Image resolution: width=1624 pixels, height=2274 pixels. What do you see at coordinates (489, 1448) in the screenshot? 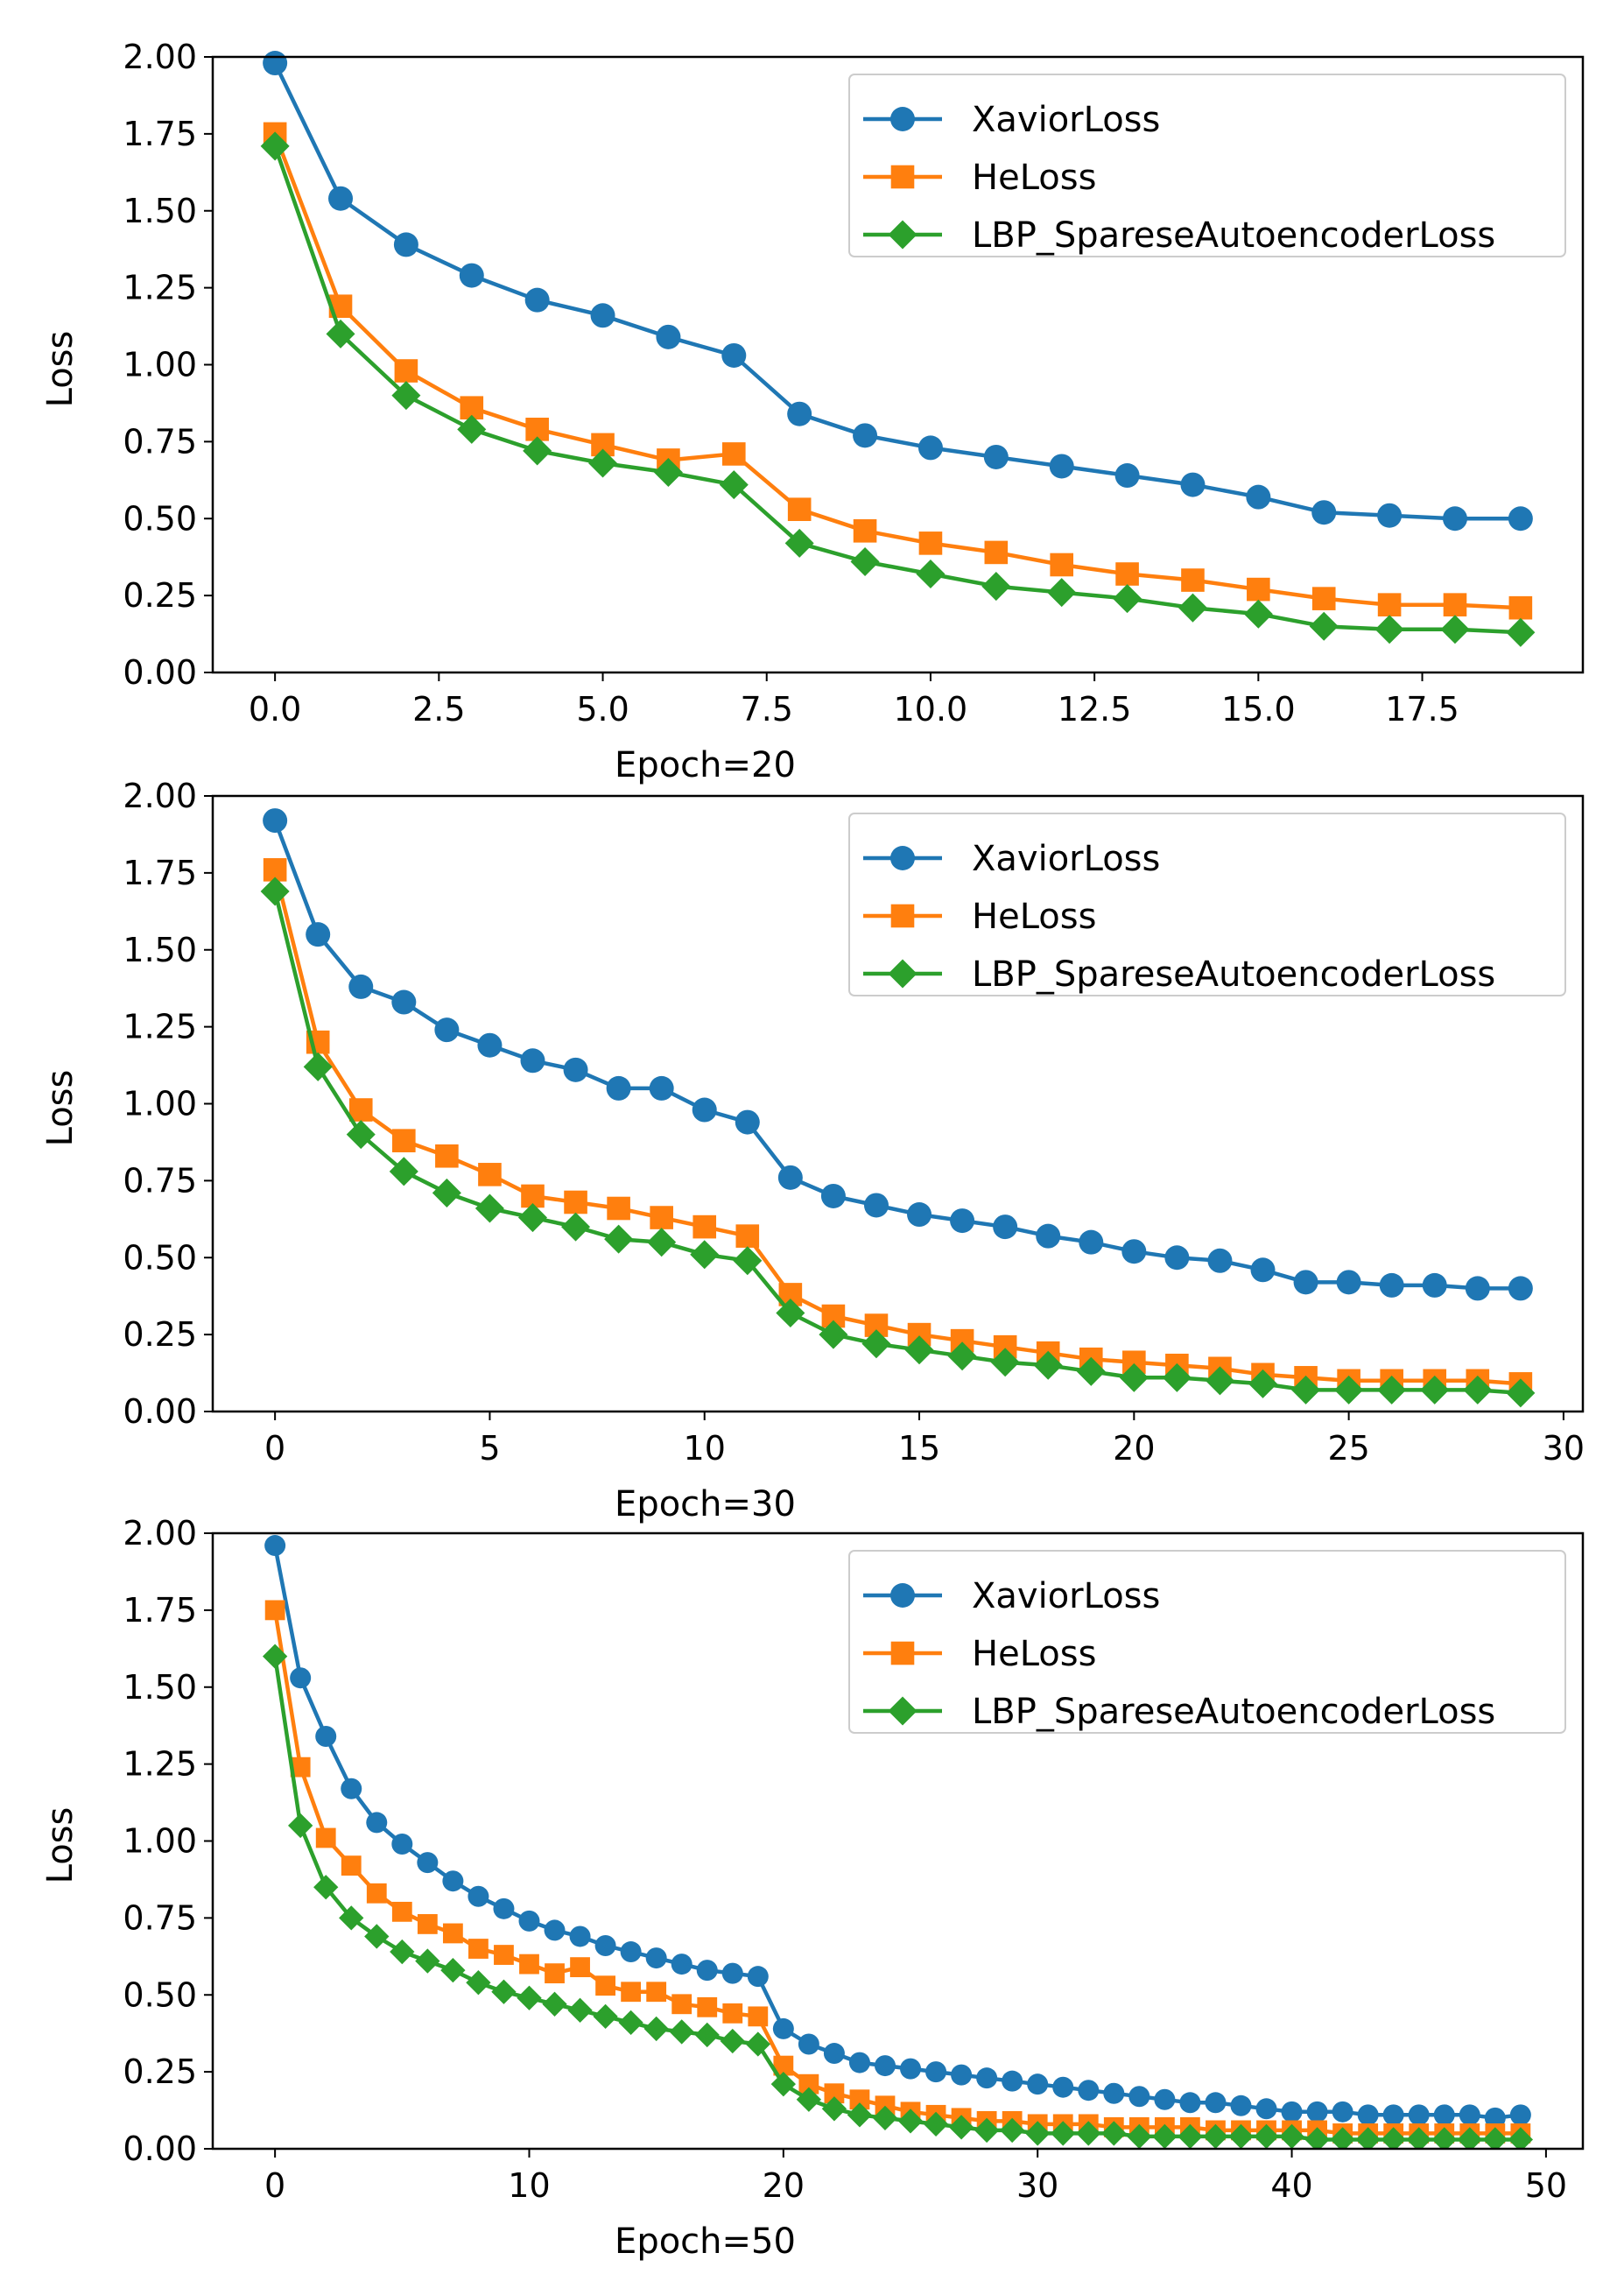
I see `x-tick-label: 5` at bounding box center [489, 1448].